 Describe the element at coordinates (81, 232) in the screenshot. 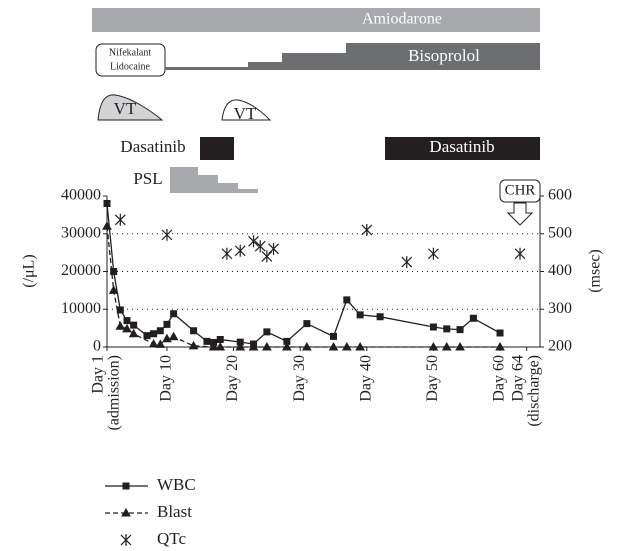

I see `y-tick-label: 30000` at that location.